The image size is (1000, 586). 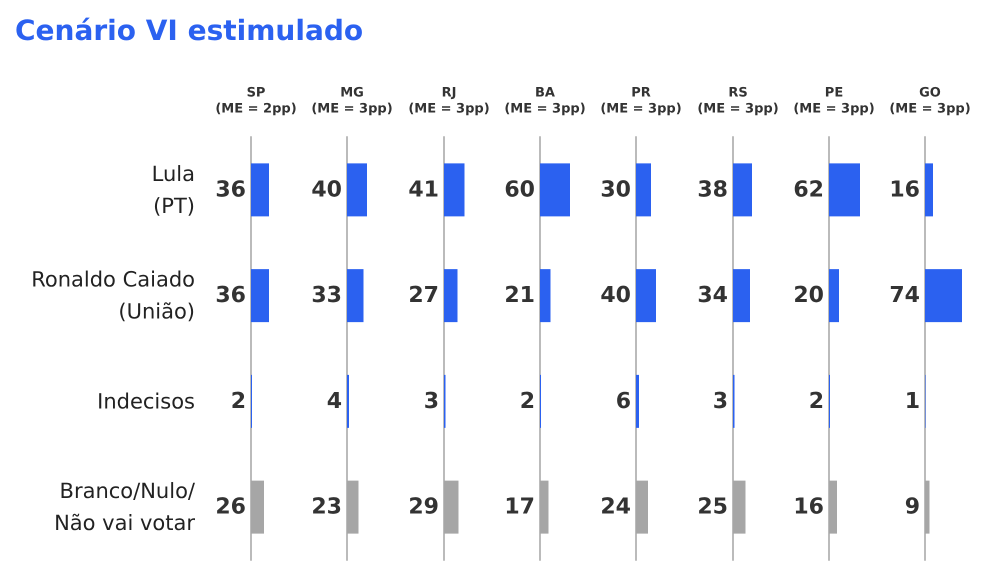 What do you see at coordinates (808, 189) in the screenshot?
I see `data-label: 62` at bounding box center [808, 189].